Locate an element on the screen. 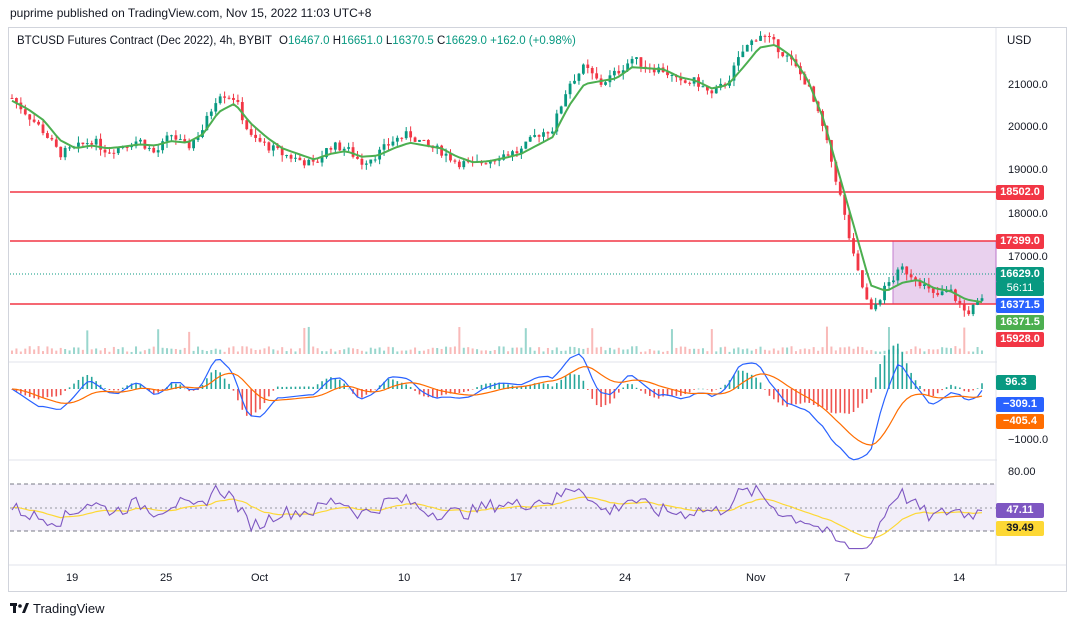 The image size is (1077, 627). countdown-label: 56:11 is located at coordinates (1020, 288).